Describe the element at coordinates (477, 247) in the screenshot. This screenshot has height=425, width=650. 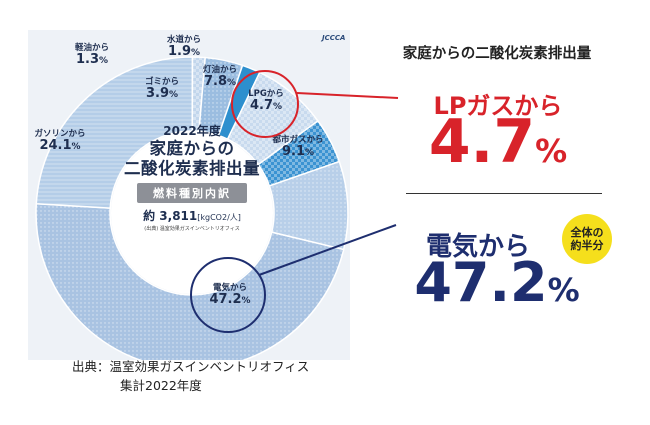
I see `electricity-label: 電気から` at that location.